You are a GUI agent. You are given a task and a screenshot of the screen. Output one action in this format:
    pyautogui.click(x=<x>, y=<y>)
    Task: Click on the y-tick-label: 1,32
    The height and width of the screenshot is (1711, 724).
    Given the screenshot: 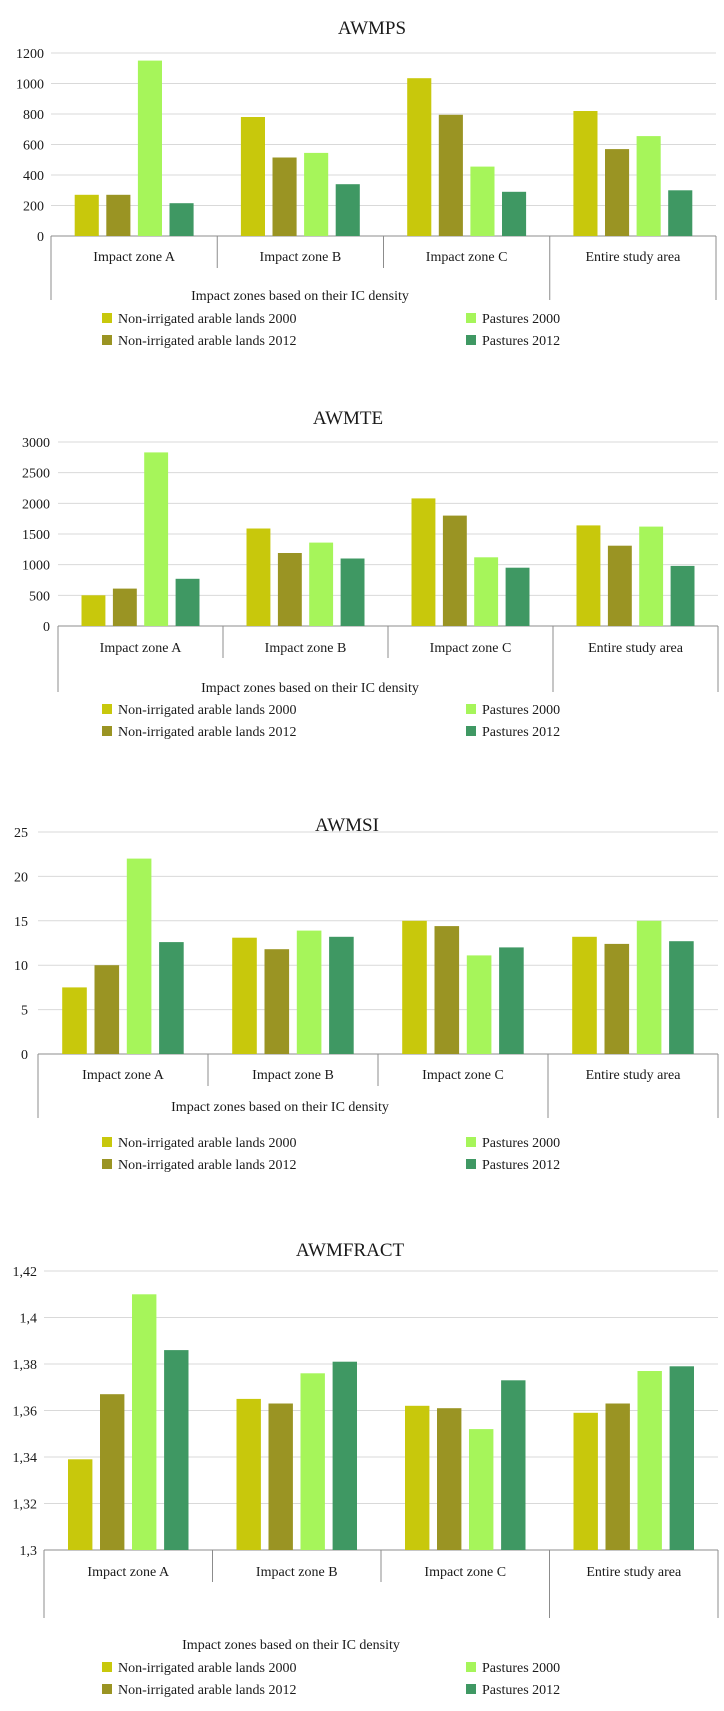 What is the action you would take?
    pyautogui.click(x=25, y=1505)
    